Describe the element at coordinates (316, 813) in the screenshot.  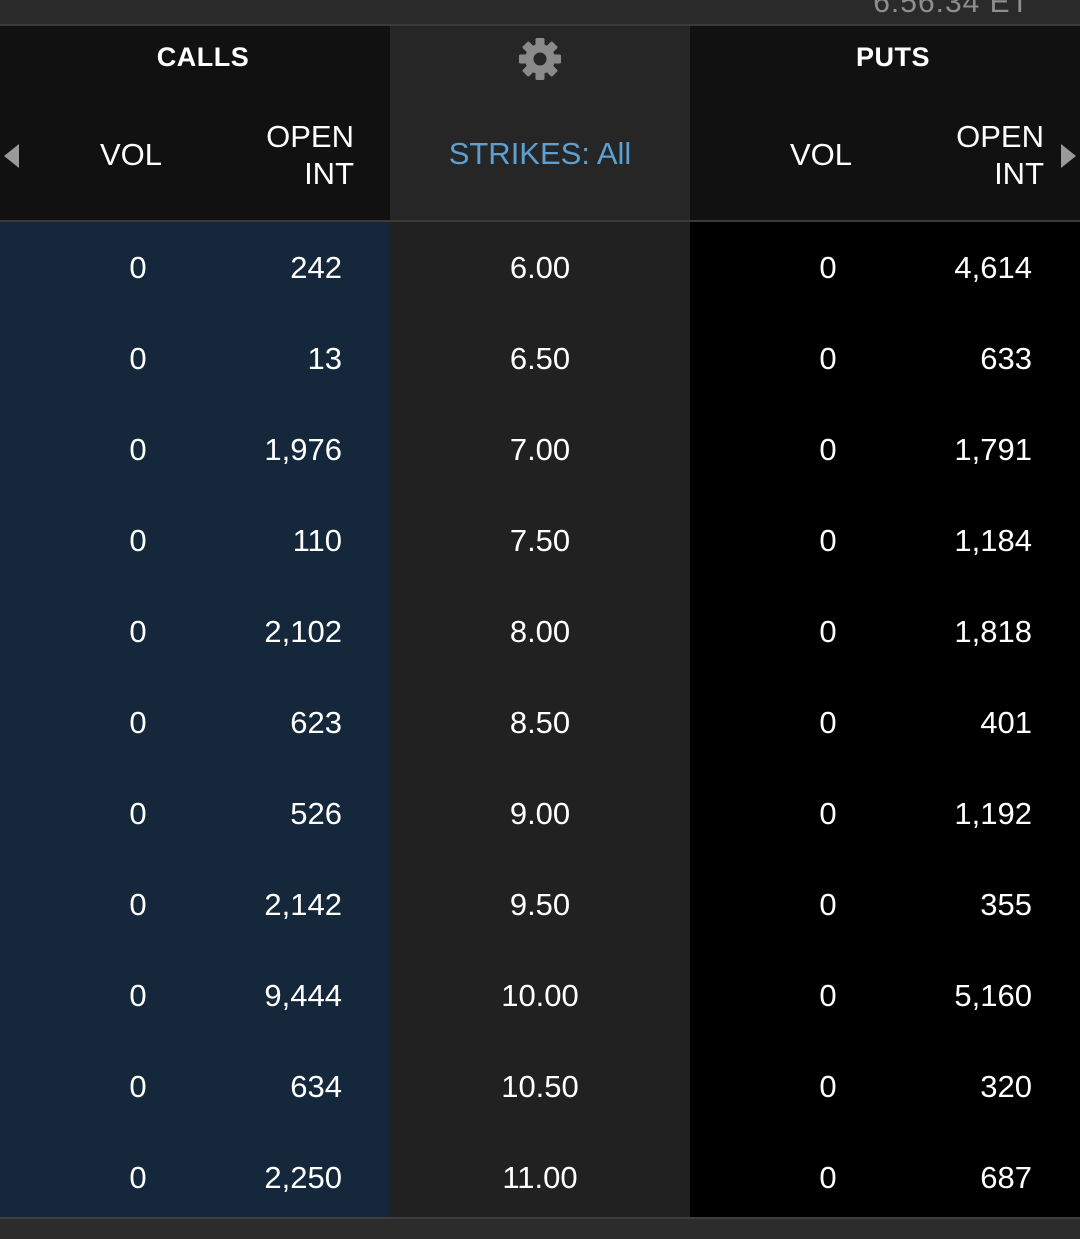
I see `call-open-int-cell: 526` at that location.